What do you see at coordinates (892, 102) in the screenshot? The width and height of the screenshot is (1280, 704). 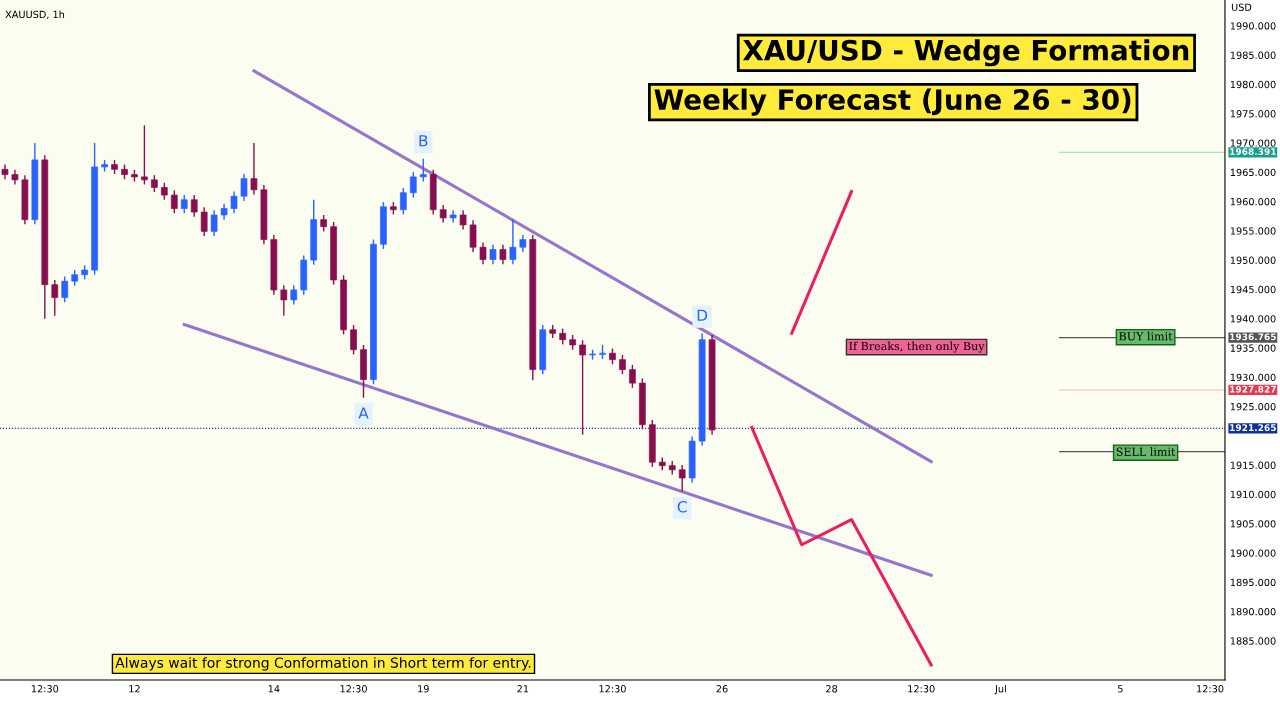 I see `text: Weekly Forecast (June 26 - 30)` at bounding box center [892, 102].